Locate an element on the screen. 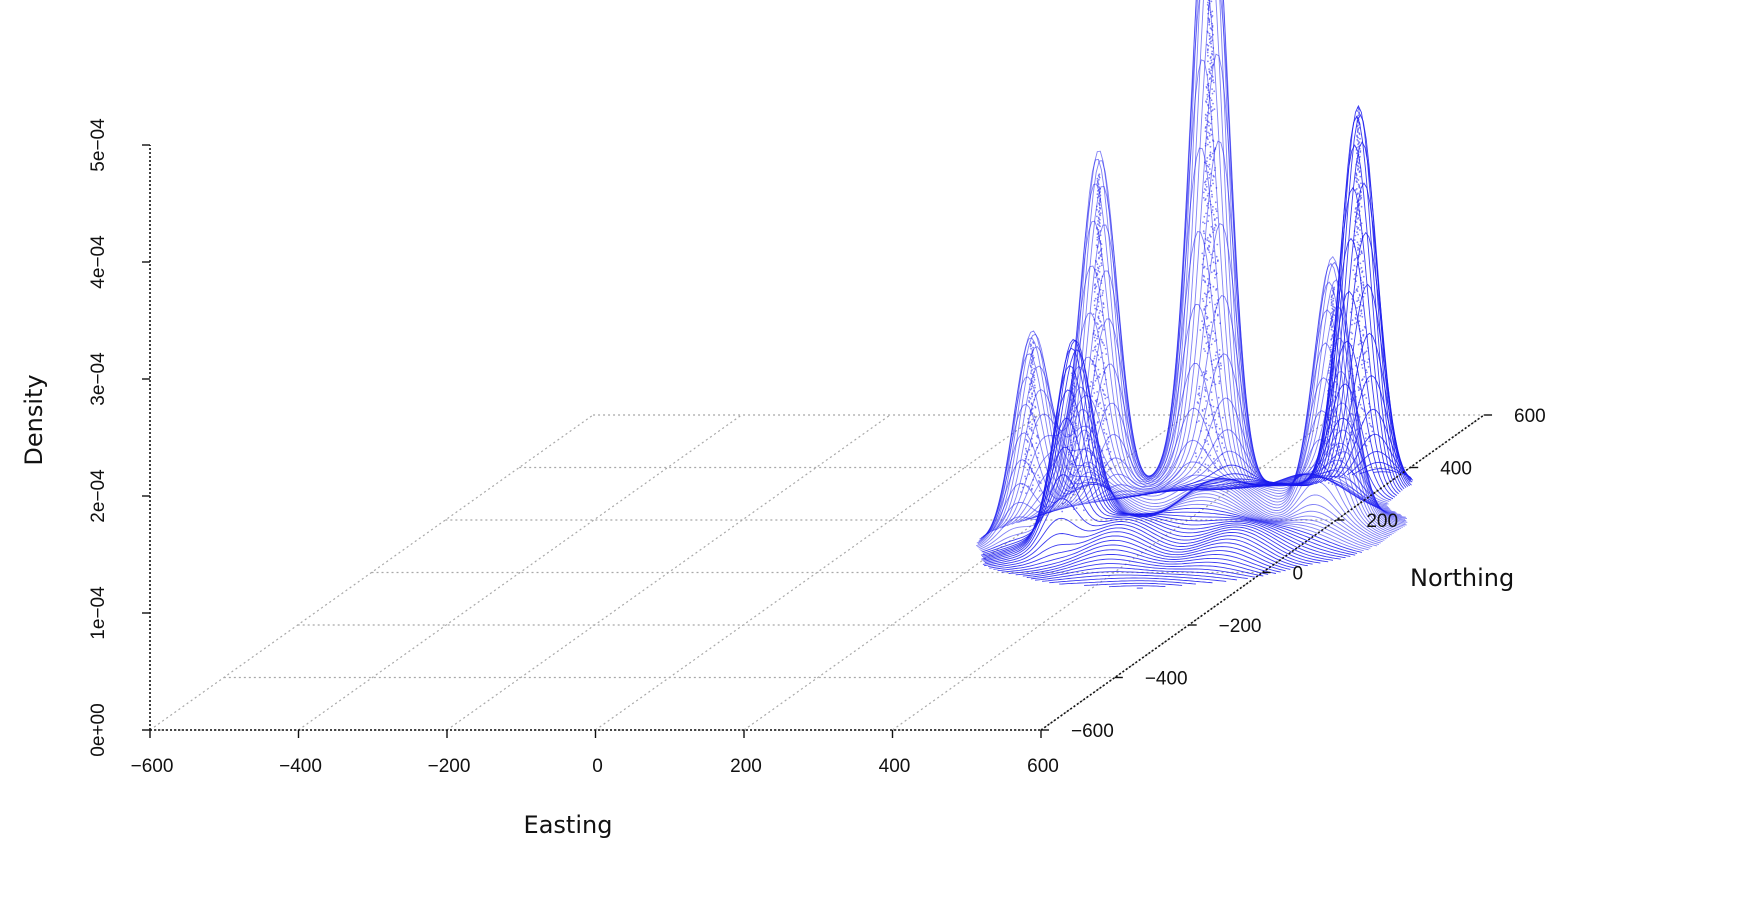 The height and width of the screenshot is (915, 1752). density-tick-label: 2e−04 is located at coordinates (98, 496).